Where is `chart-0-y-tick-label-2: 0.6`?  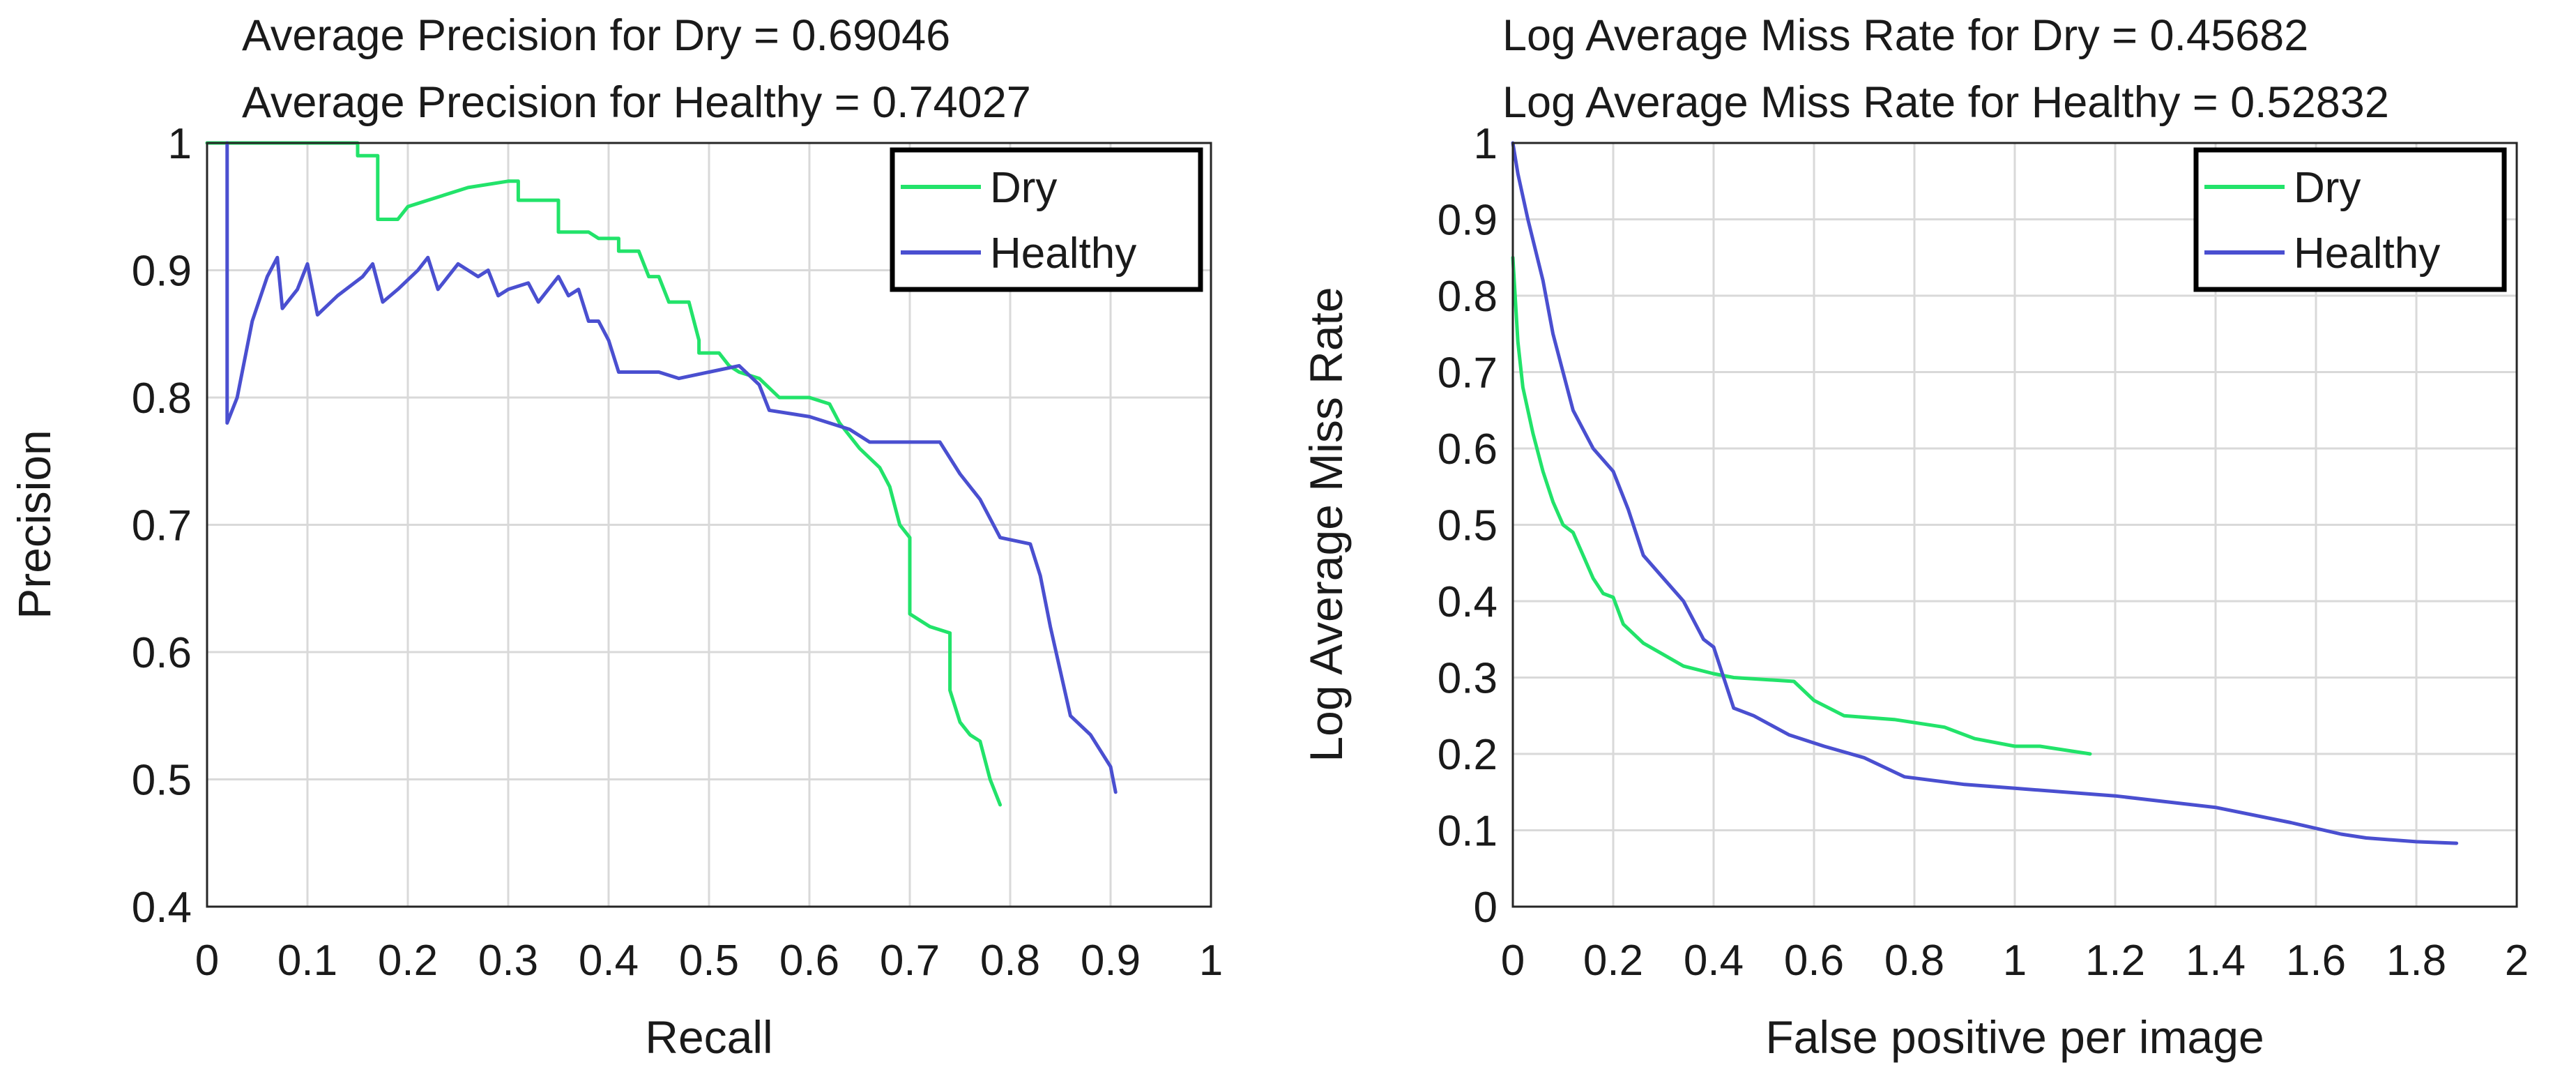 chart-0-y-tick-label-2: 0.6 is located at coordinates (162, 653).